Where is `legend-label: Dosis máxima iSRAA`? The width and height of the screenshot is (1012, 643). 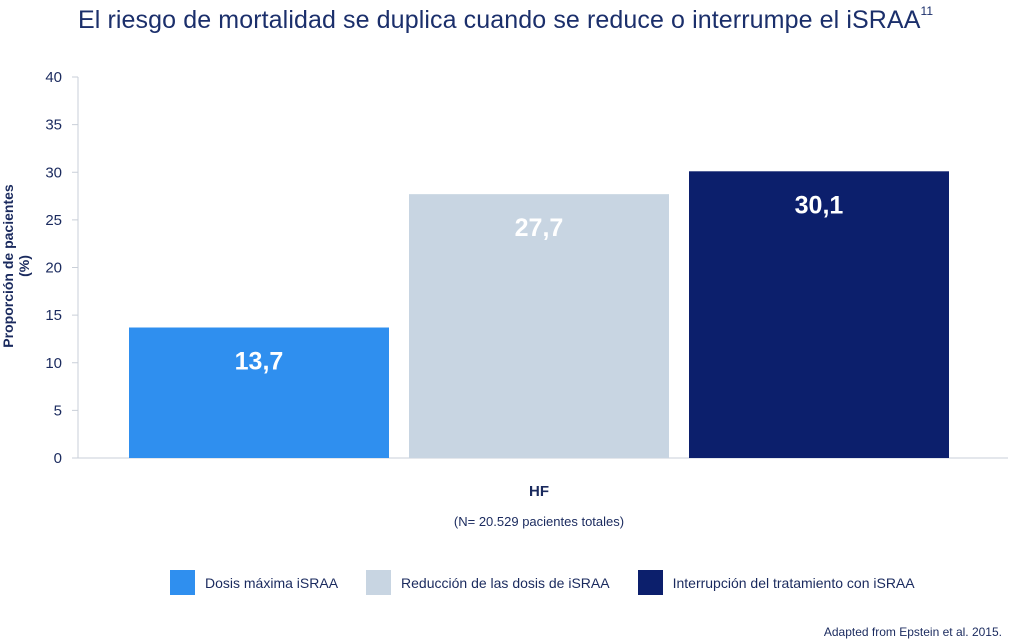
legend-label: Dosis máxima iSRAA is located at coordinates (272, 582).